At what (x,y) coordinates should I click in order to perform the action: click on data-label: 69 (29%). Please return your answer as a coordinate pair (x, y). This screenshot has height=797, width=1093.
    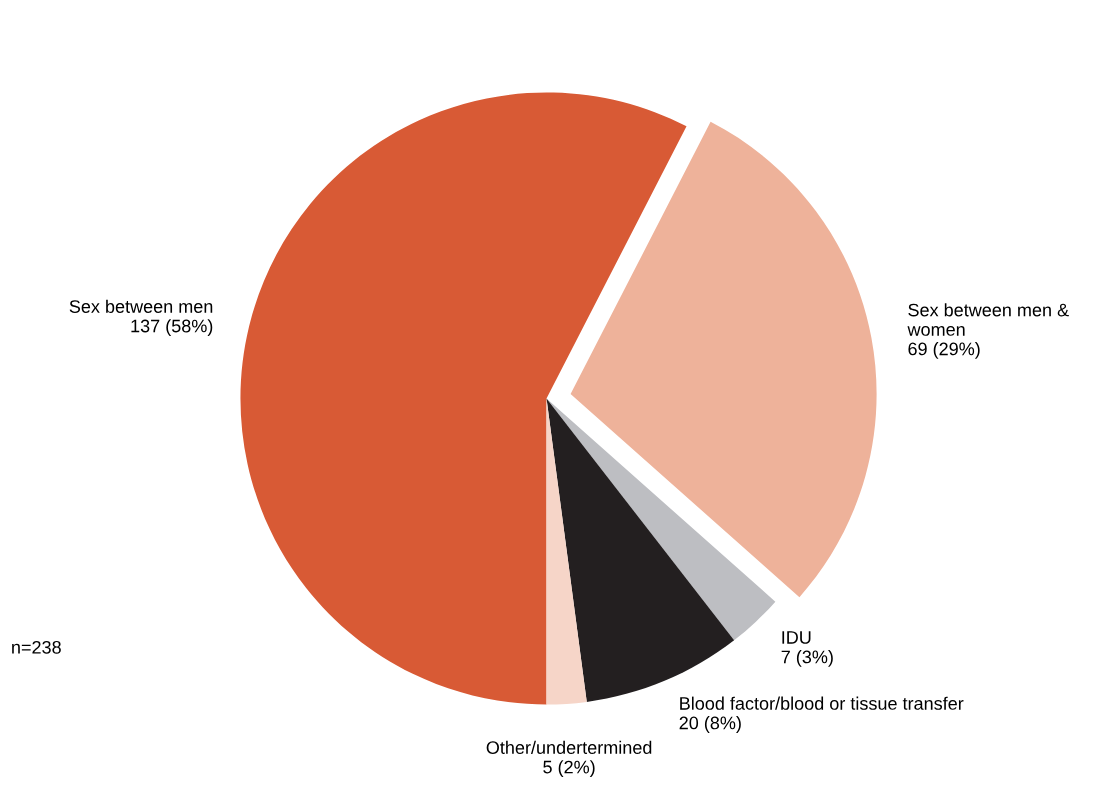
    Looking at the image, I should click on (944, 350).